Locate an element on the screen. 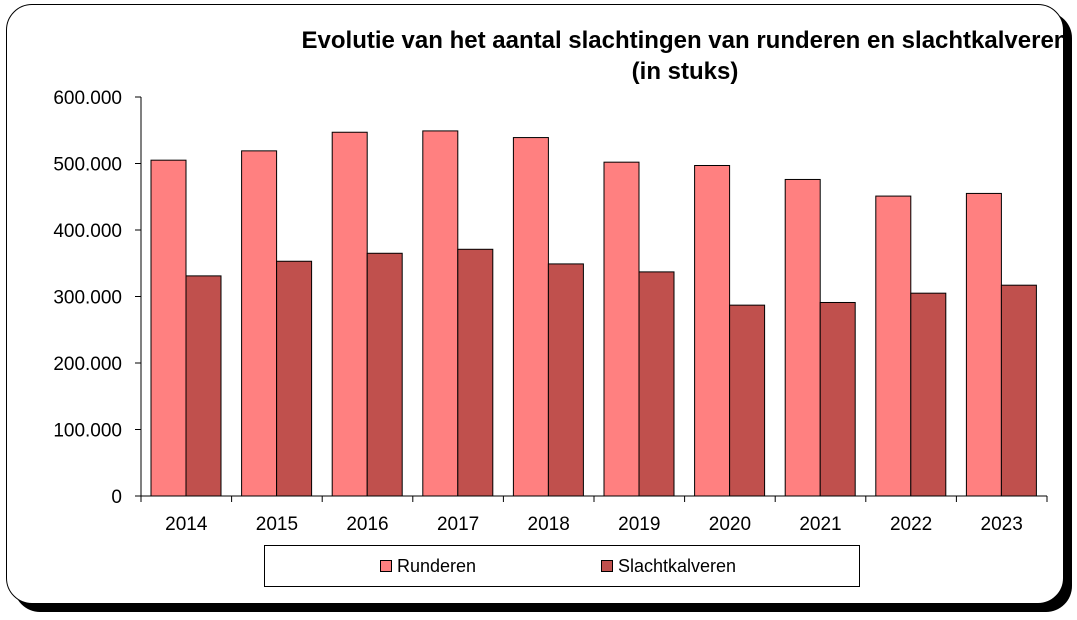 The width and height of the screenshot is (1077, 620). legend-label-runderen: Runderen is located at coordinates (437, 565).